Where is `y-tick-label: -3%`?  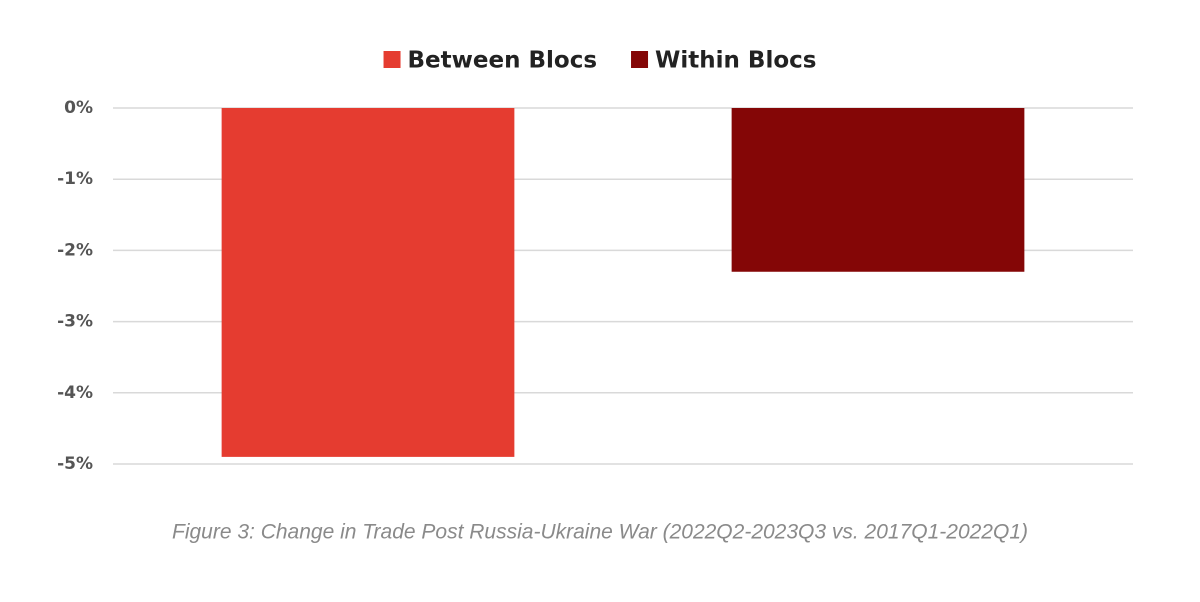
y-tick-label: -3% is located at coordinates (75, 322).